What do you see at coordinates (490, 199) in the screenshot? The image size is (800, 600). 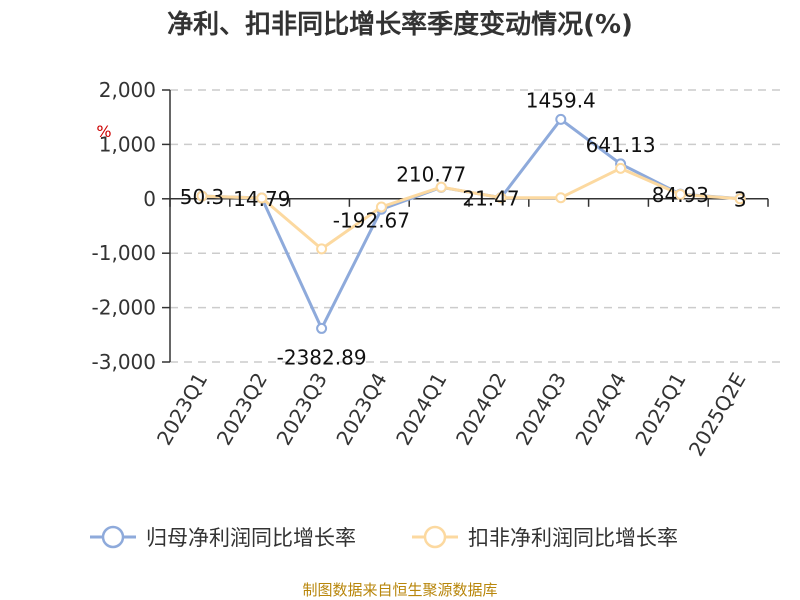 I see `data-label: 21.47` at bounding box center [490, 199].